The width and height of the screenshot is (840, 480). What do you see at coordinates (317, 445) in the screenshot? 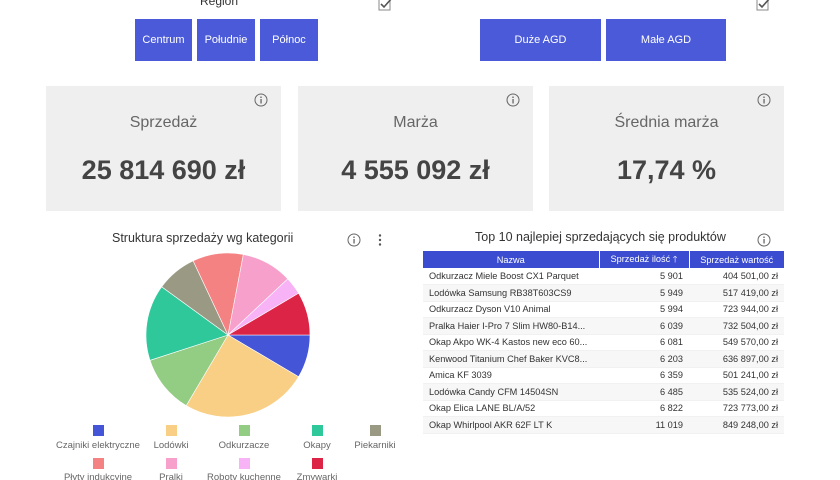
I see `legend-label: Okapy` at bounding box center [317, 445].